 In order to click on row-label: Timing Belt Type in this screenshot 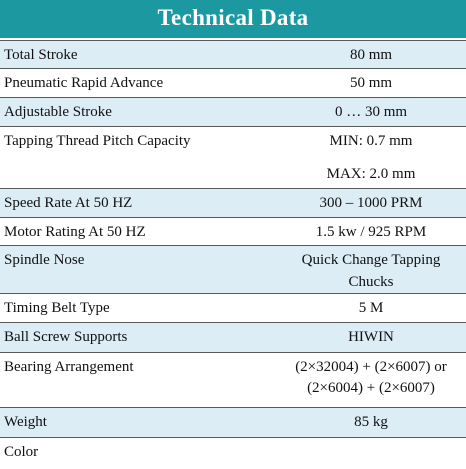, I will do `click(57, 308)`.